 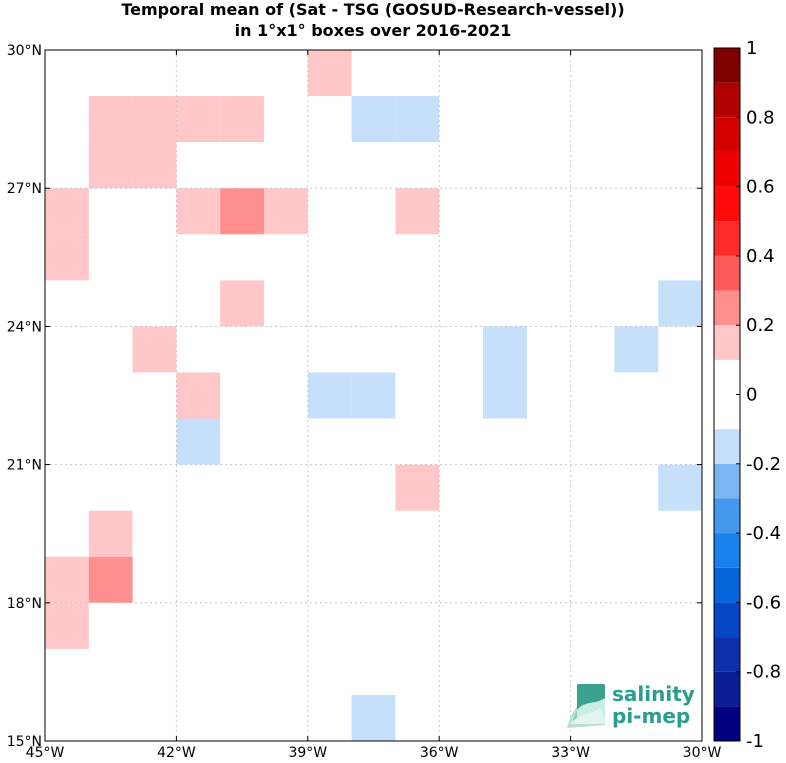 I want to click on wave-logo-icon, so click(x=586, y=706).